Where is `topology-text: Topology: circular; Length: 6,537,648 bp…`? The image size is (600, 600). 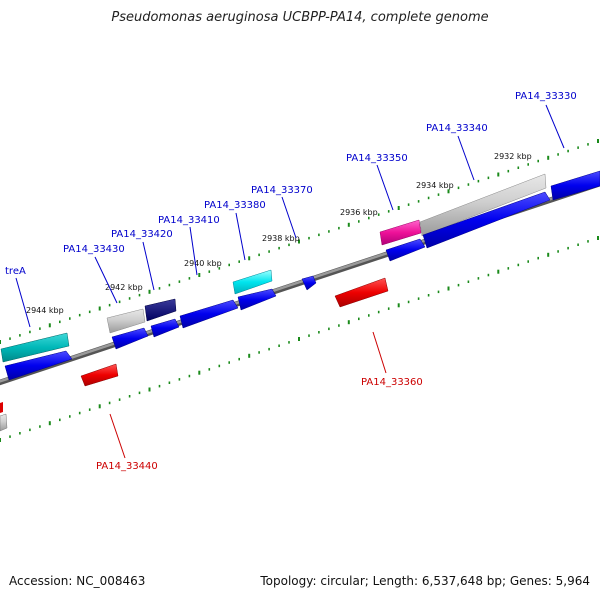 topology-text: Topology: circular; Length: 6,537,648 bp… is located at coordinates (425, 581).